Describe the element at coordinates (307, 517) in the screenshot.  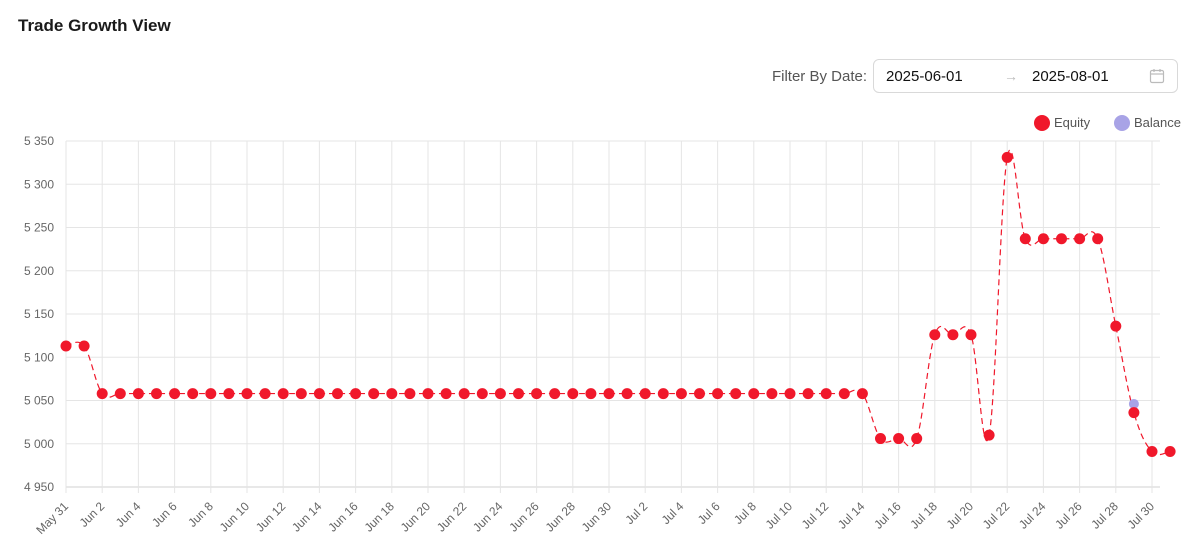
I see `x-tick-label: Jun 14` at that location.